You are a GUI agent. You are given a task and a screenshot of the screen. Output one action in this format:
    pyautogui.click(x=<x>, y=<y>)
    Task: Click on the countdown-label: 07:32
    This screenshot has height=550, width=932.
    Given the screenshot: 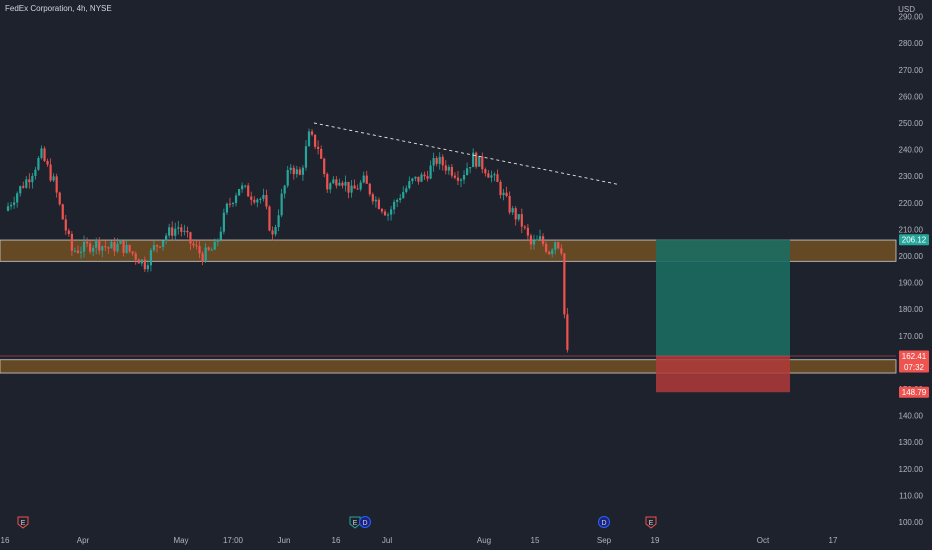 What is the action you would take?
    pyautogui.click(x=914, y=367)
    